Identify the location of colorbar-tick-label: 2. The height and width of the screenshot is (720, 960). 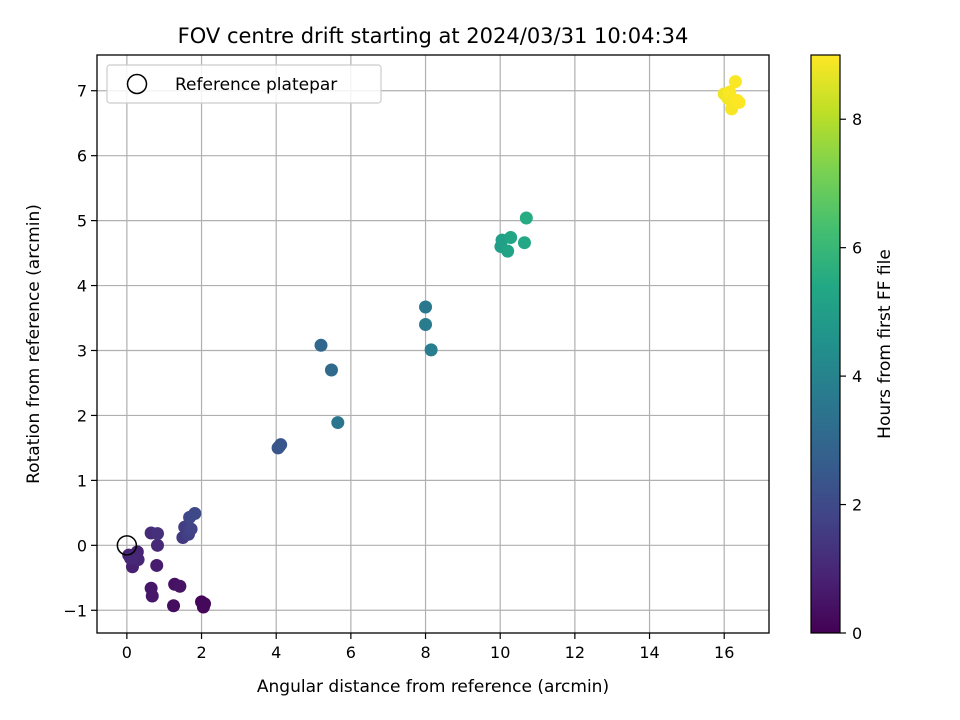
(857, 505).